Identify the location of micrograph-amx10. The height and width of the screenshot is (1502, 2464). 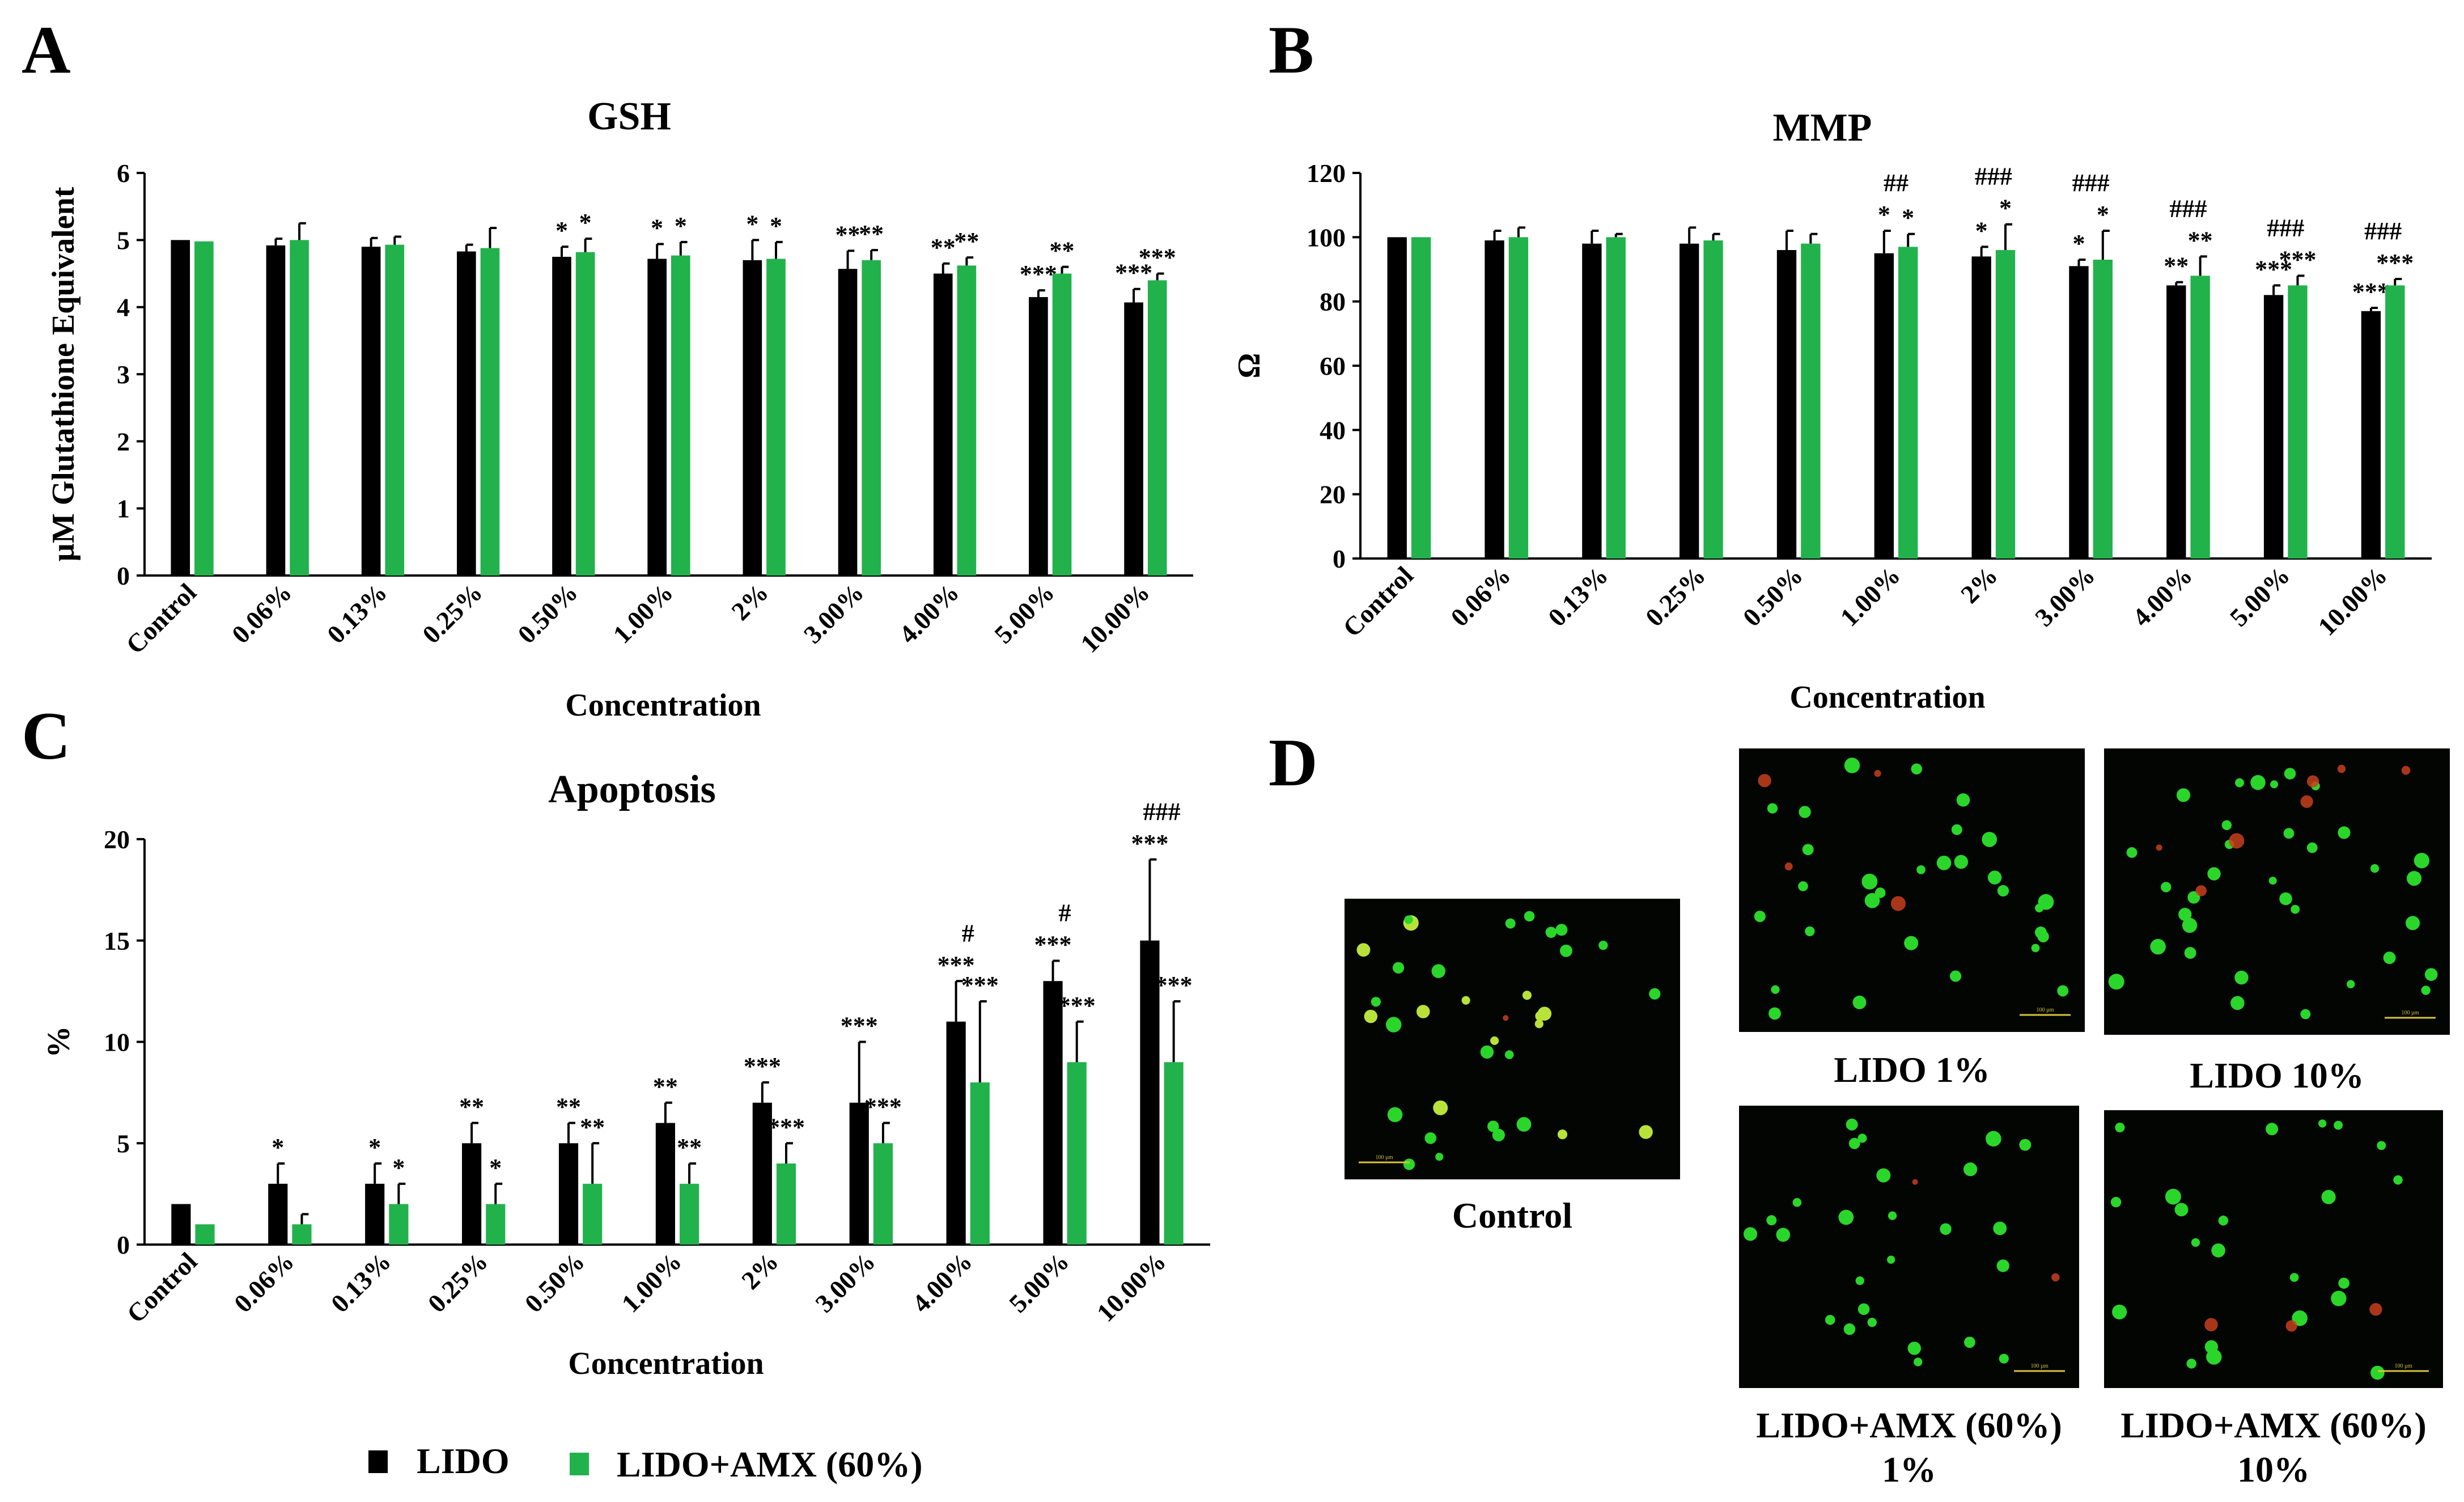
(2273, 1249).